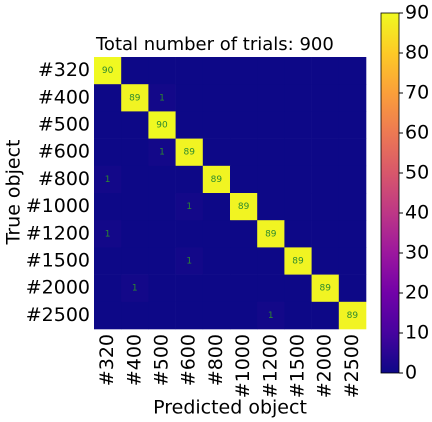 Image resolution: width=432 pixels, height=422 pixels. I want to click on x-tick-label: #800, so click(216, 360).